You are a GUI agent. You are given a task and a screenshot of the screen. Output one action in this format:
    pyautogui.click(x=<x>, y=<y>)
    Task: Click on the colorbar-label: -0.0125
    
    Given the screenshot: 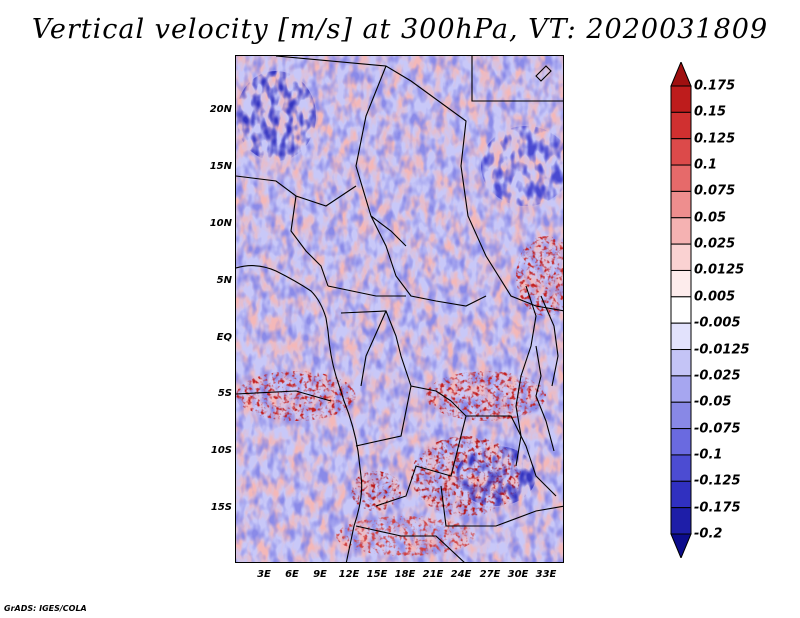 What is the action you would take?
    pyautogui.click(x=722, y=350)
    